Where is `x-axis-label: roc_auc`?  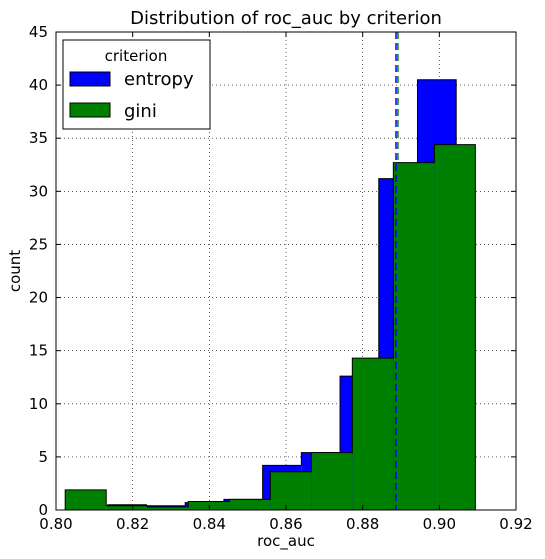 x-axis-label: roc_auc is located at coordinates (286, 541).